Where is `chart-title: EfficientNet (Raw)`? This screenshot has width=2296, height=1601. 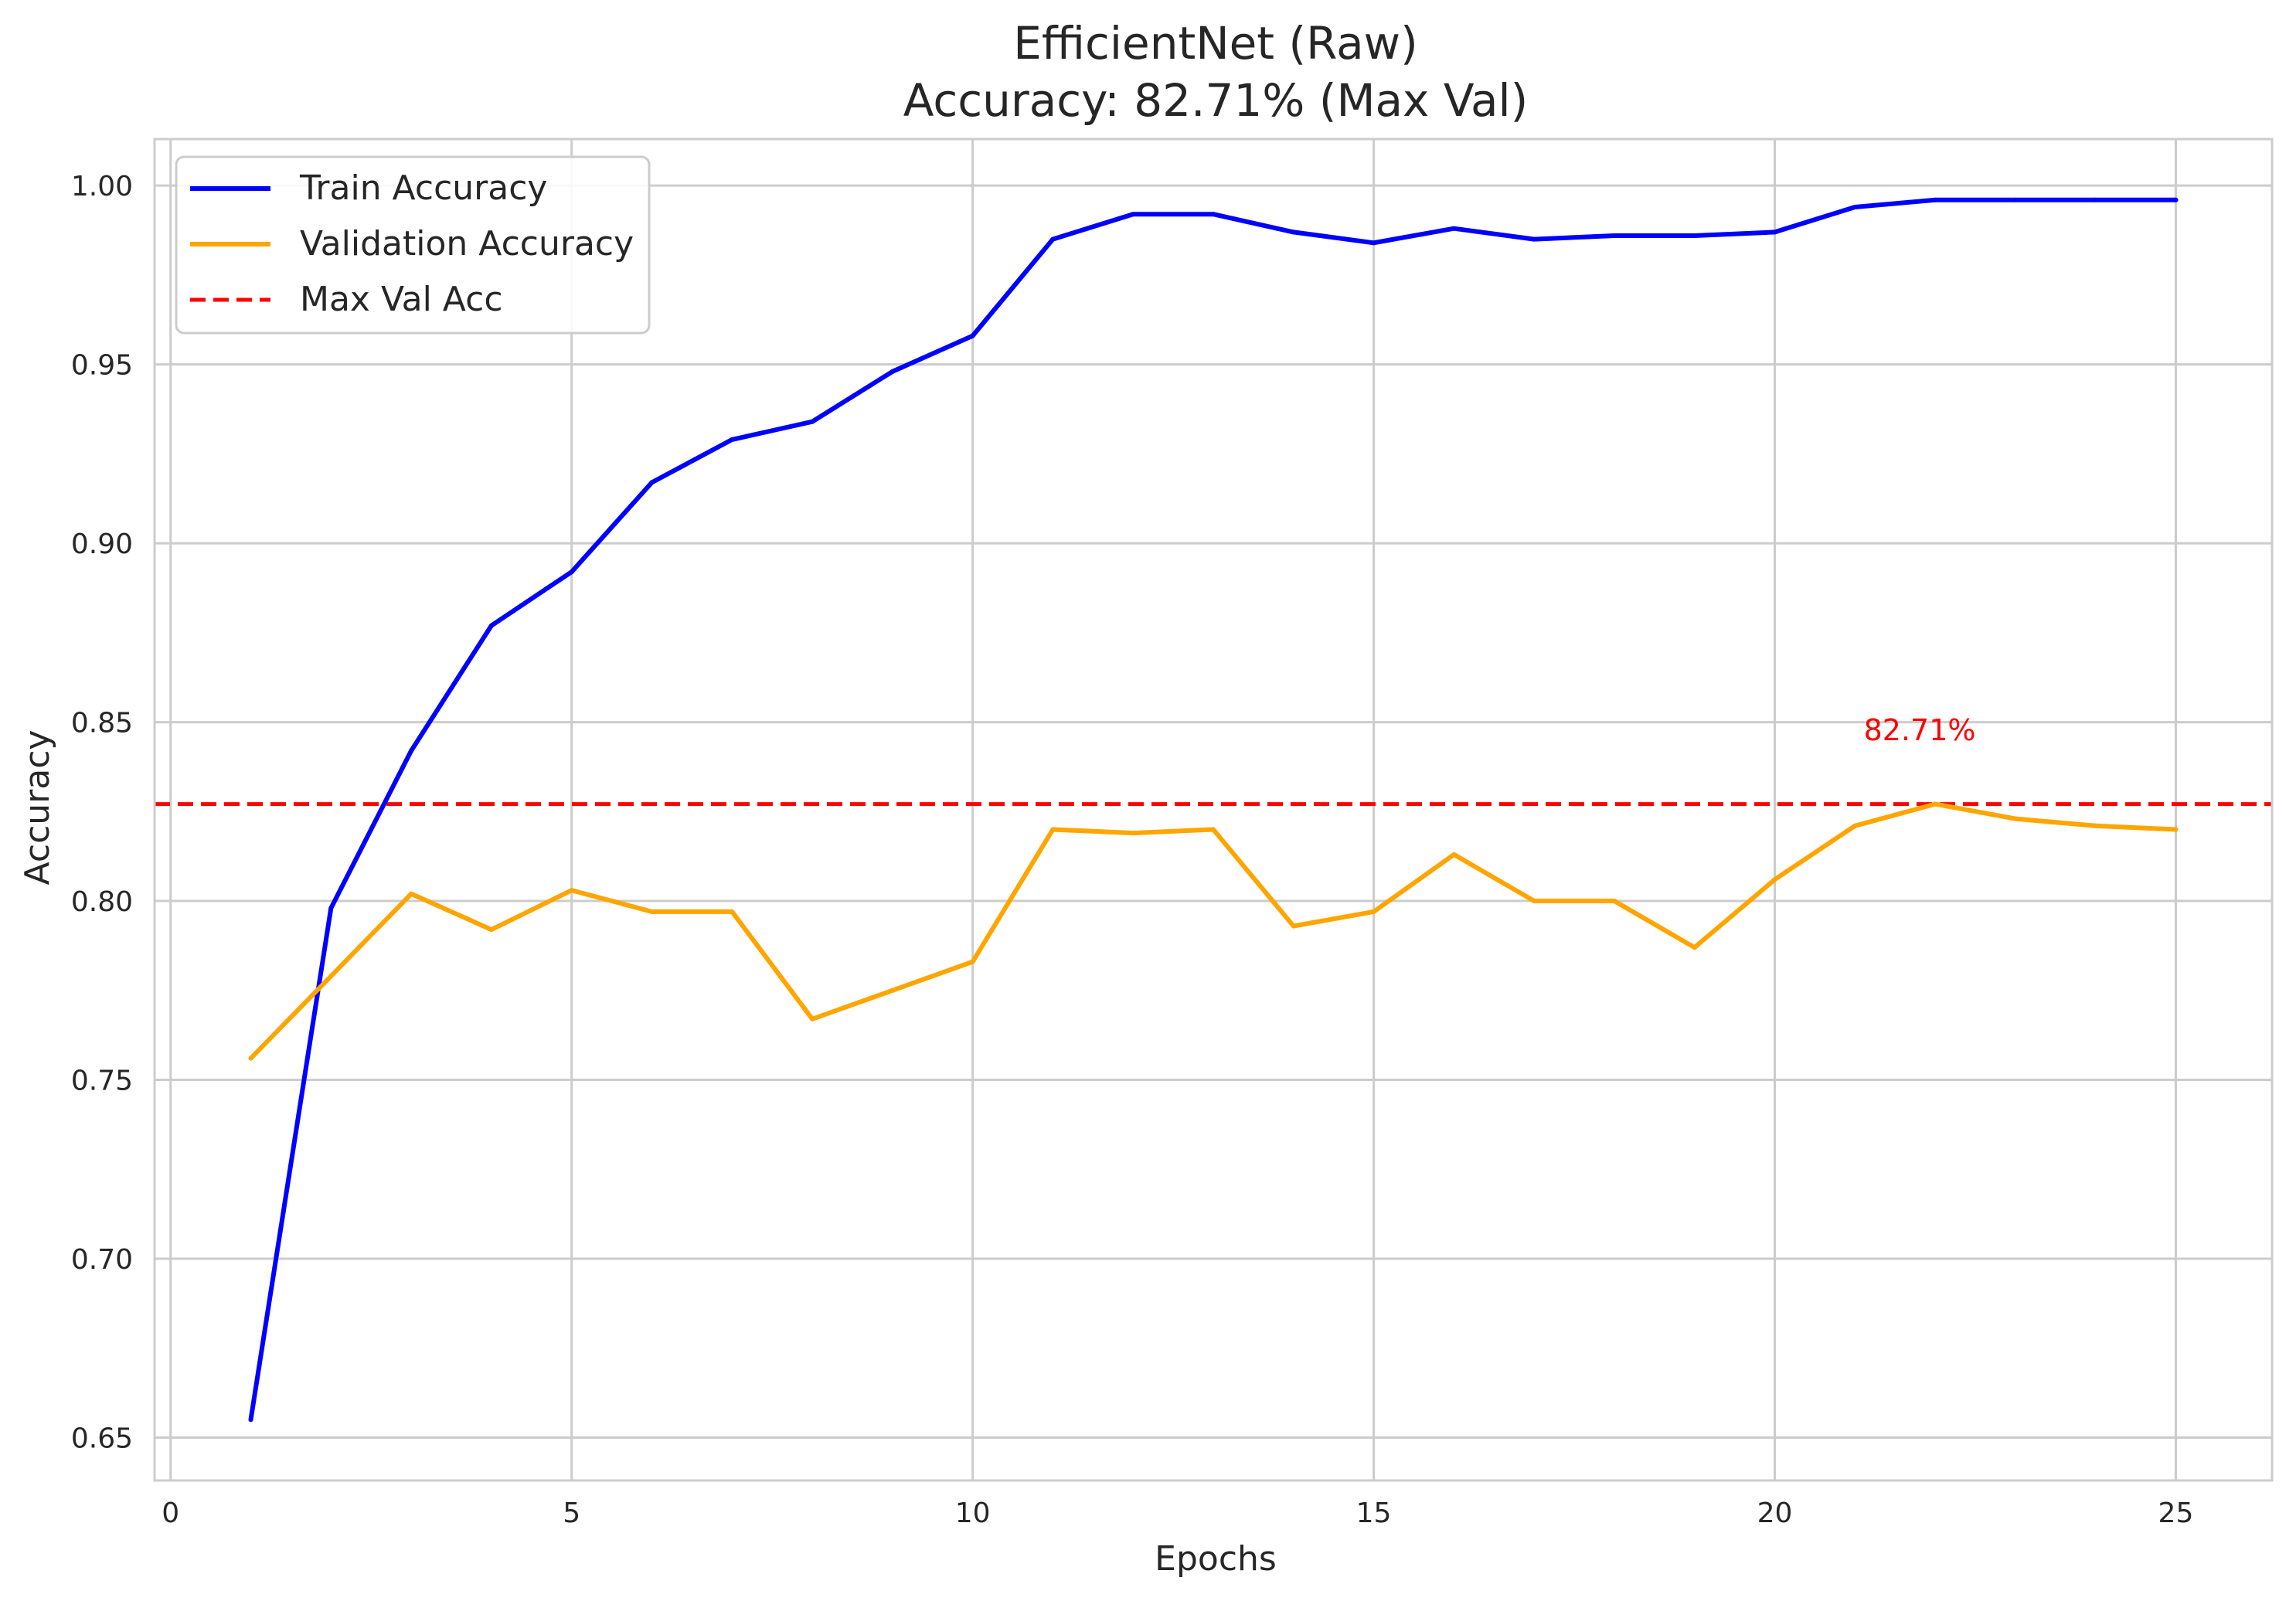 chart-title: EfficientNet (Raw) is located at coordinates (1215, 43).